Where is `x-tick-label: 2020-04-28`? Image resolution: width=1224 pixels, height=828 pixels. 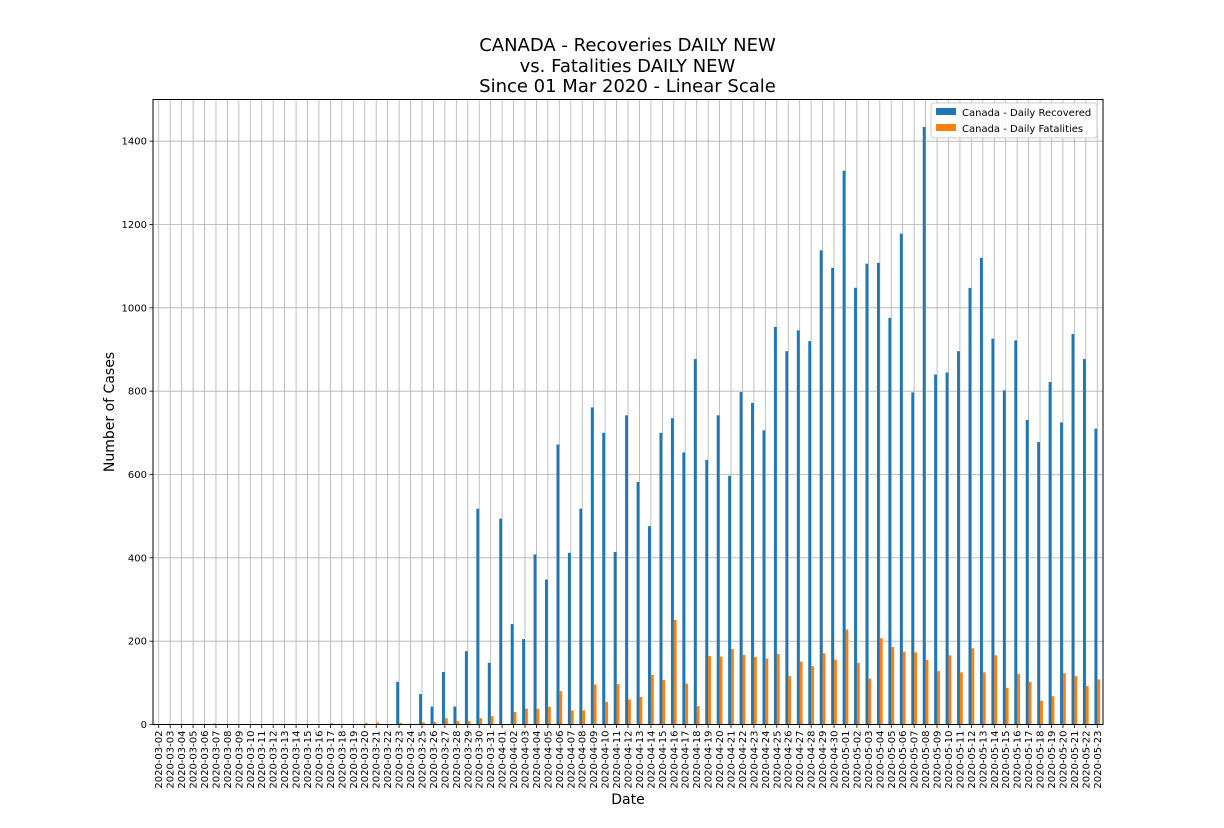 x-tick-label: 2020-04-28 is located at coordinates (812, 760).